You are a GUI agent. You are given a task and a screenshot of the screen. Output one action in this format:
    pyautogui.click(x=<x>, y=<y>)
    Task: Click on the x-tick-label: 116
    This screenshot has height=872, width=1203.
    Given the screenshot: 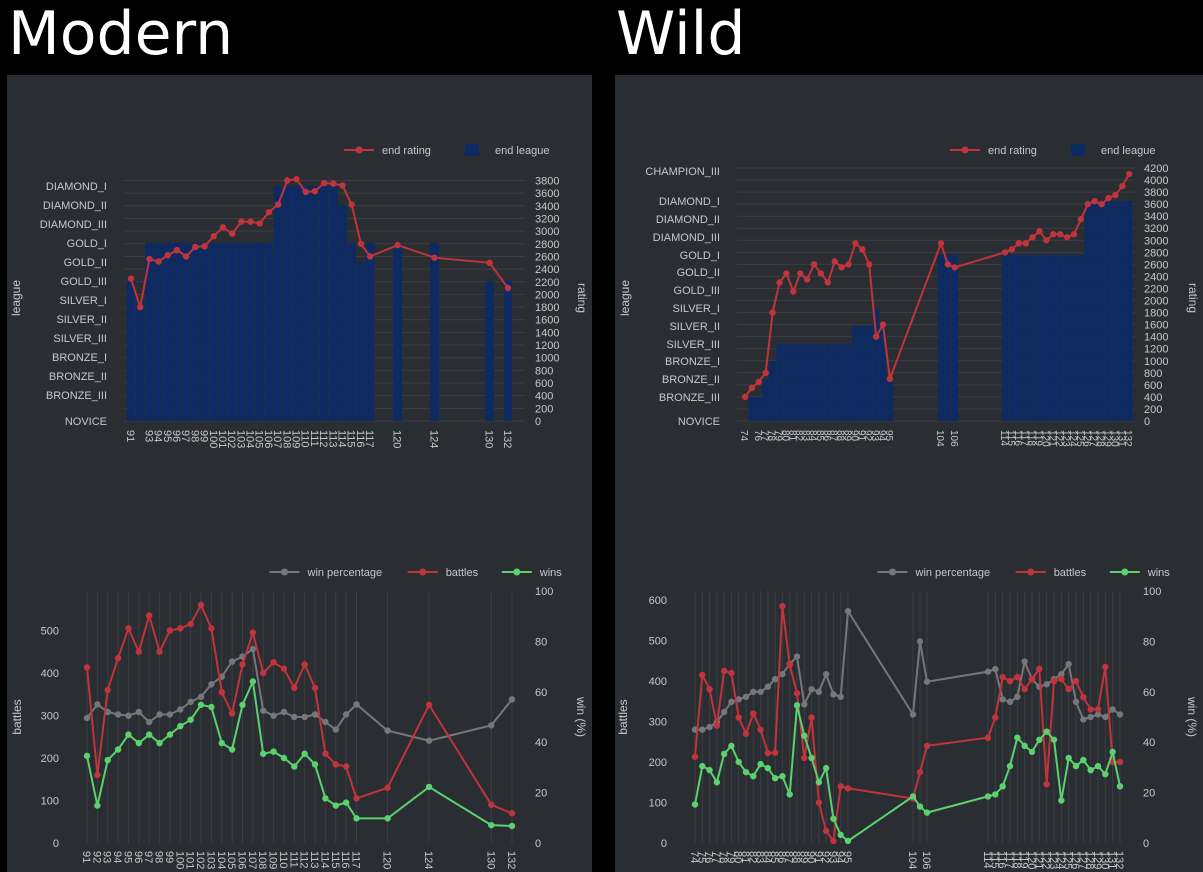 What is the action you would take?
    pyautogui.click(x=345, y=860)
    